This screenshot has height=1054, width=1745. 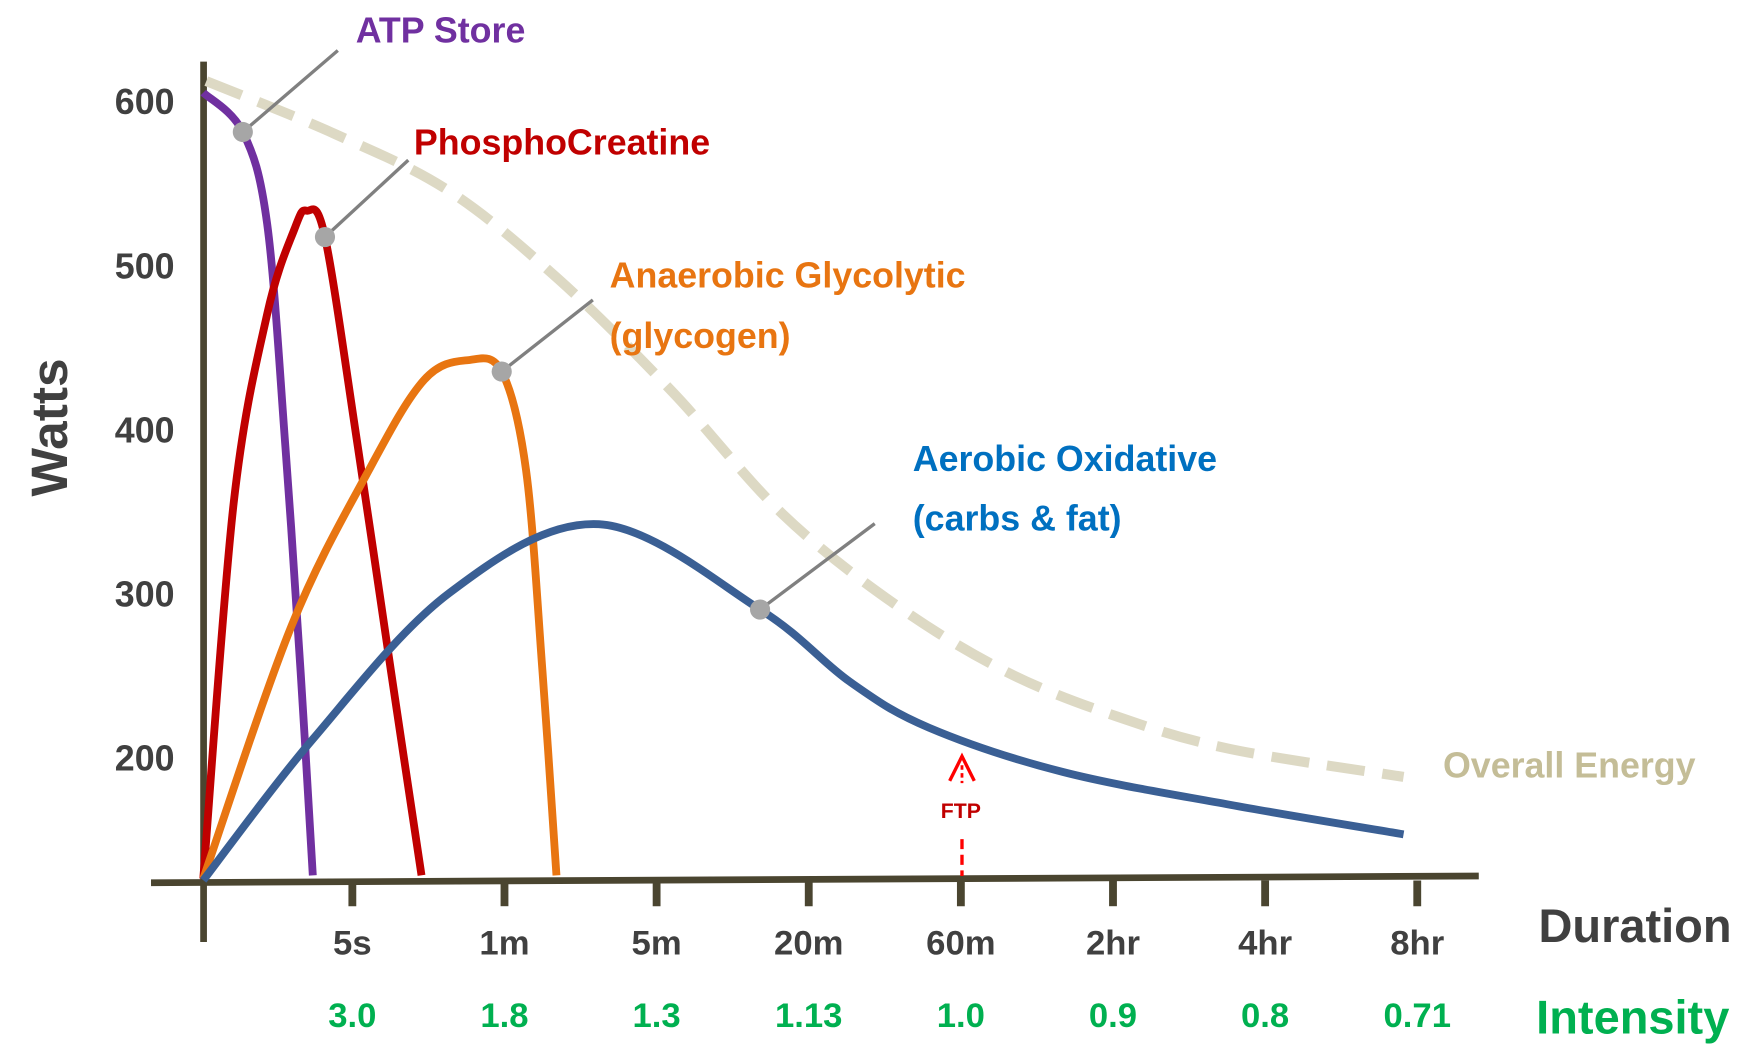 What do you see at coordinates (961, 1016) in the screenshot?
I see `intensity-label: 1.0` at bounding box center [961, 1016].